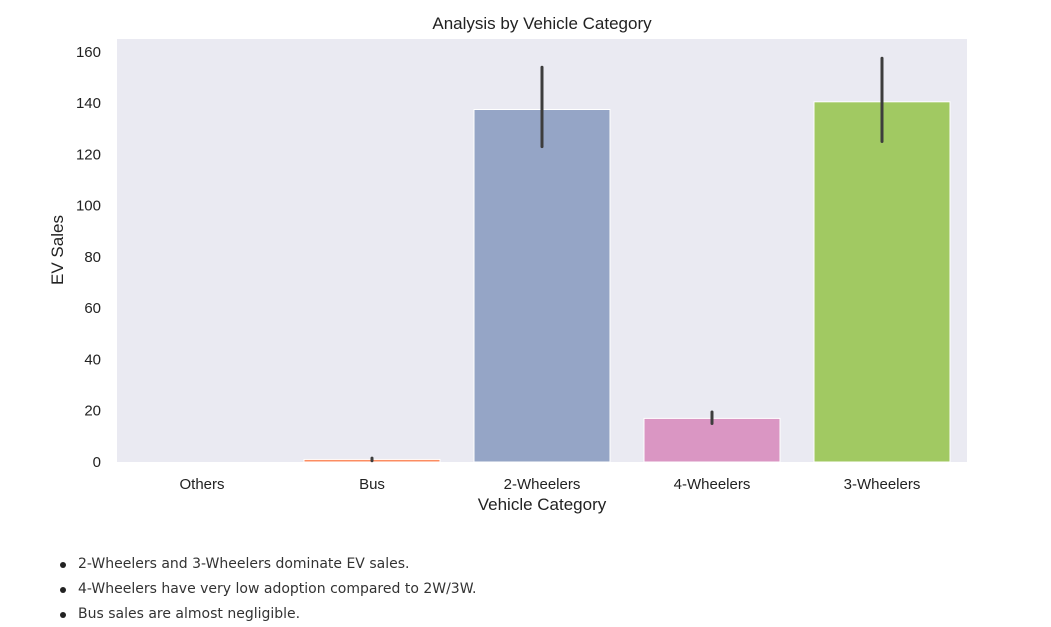 This screenshot has width=1051, height=627. I want to click on x-tick-label: Bus, so click(372, 484).